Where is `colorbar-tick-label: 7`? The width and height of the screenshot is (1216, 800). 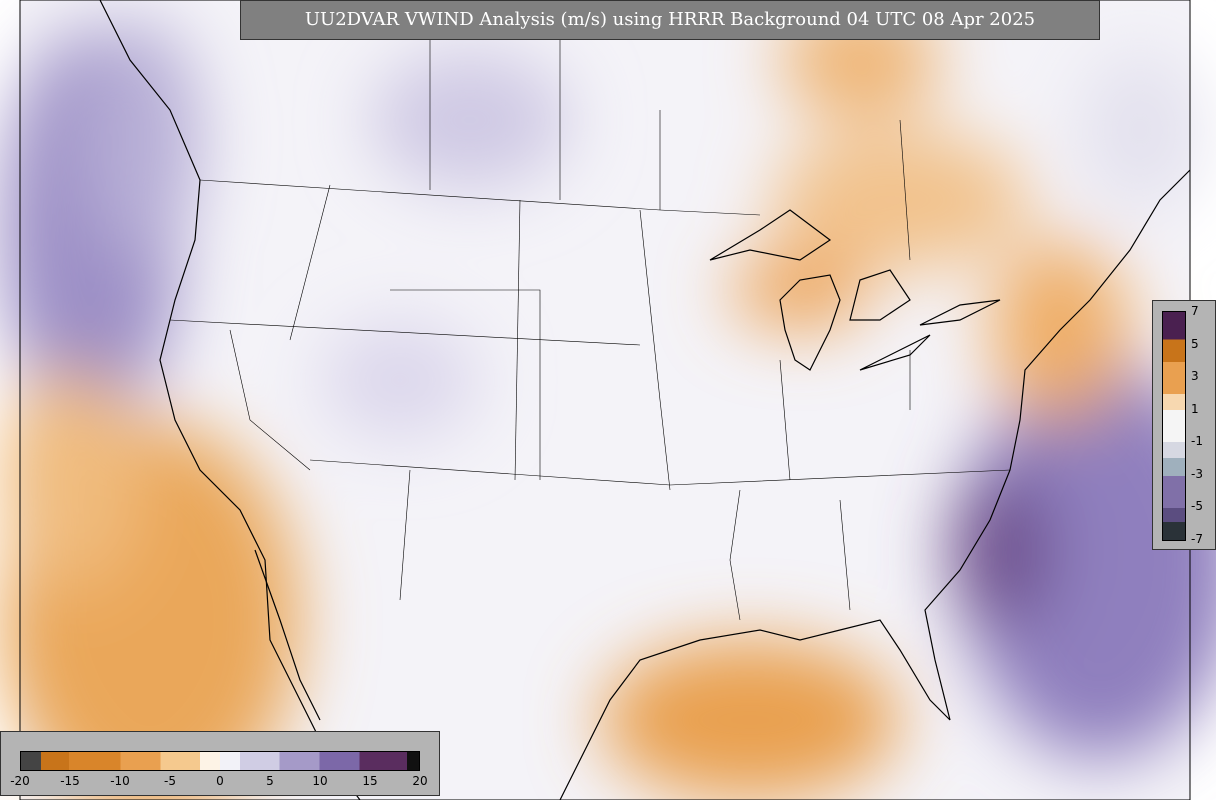 colorbar-tick-label: 7 is located at coordinates (1195, 311).